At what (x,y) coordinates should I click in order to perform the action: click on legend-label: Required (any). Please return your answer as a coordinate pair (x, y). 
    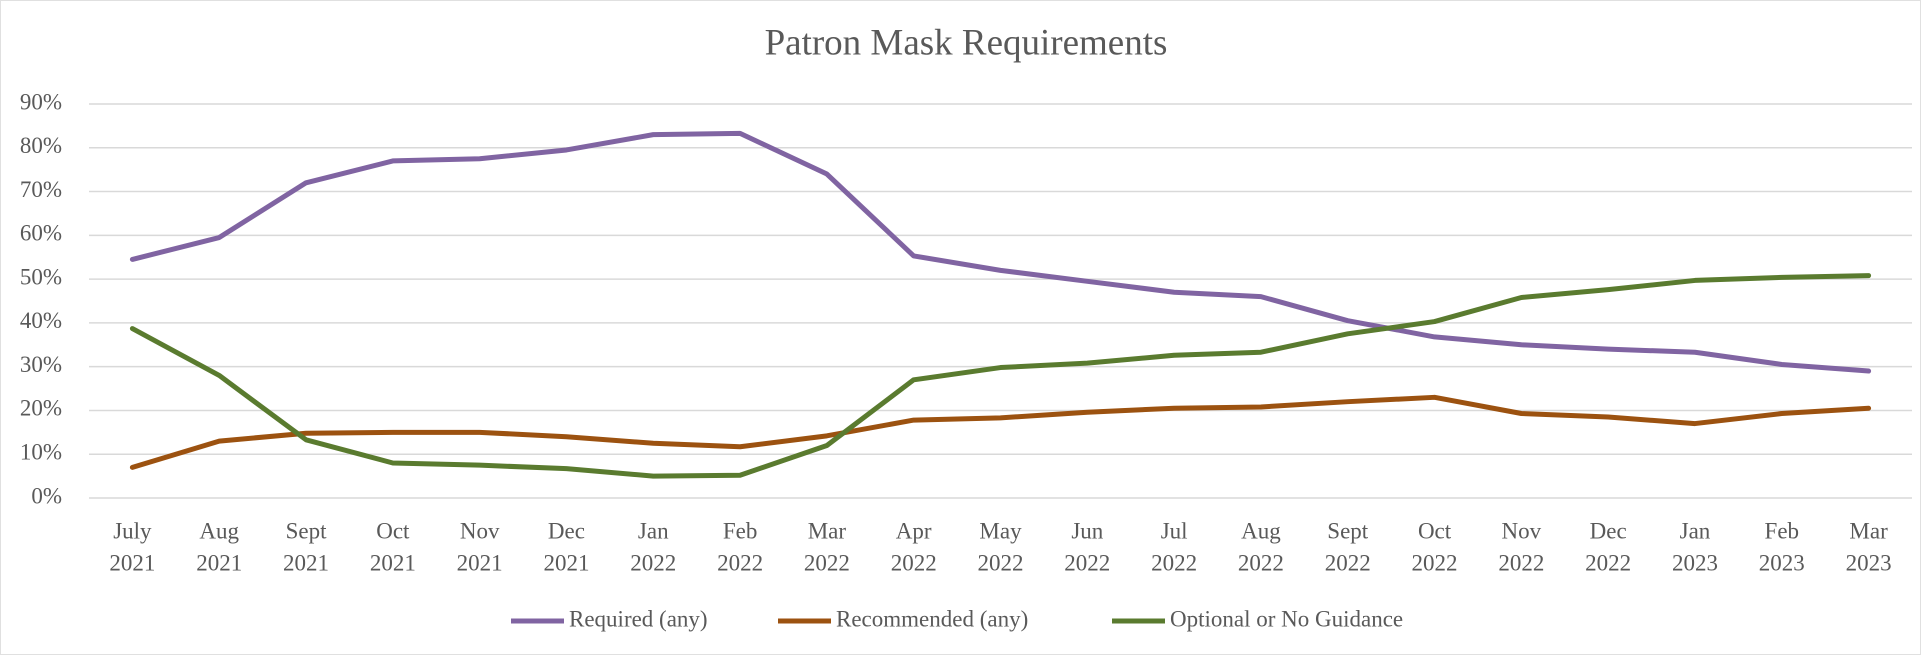
    Looking at the image, I should click on (638, 618).